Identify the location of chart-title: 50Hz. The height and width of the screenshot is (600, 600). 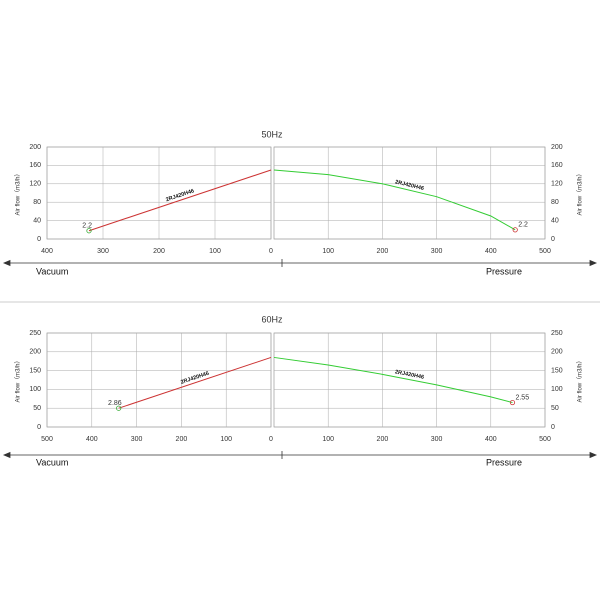
(272, 134).